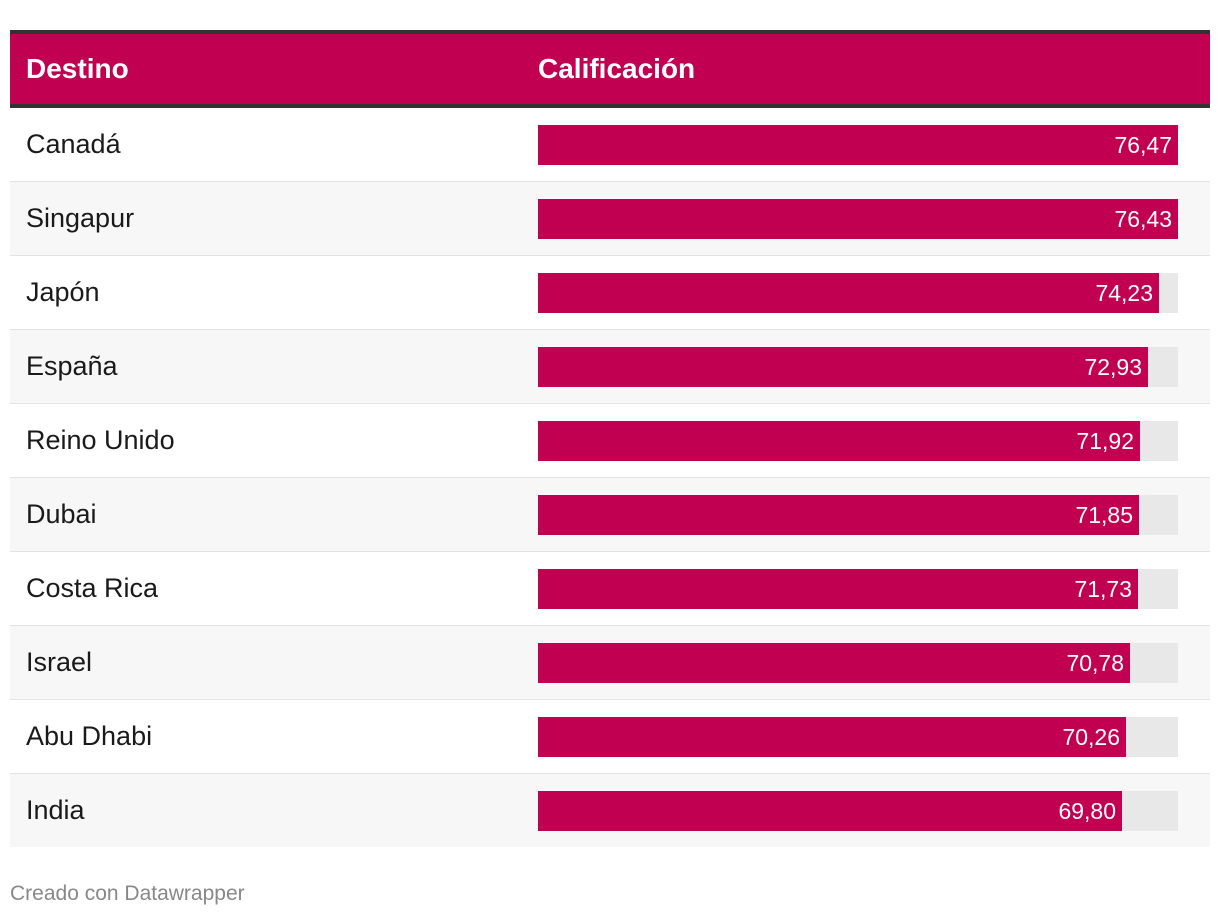 This screenshot has width=1220, height=920. What do you see at coordinates (127, 893) in the screenshot?
I see `credit-footer: Creado con Datawrapper` at bounding box center [127, 893].